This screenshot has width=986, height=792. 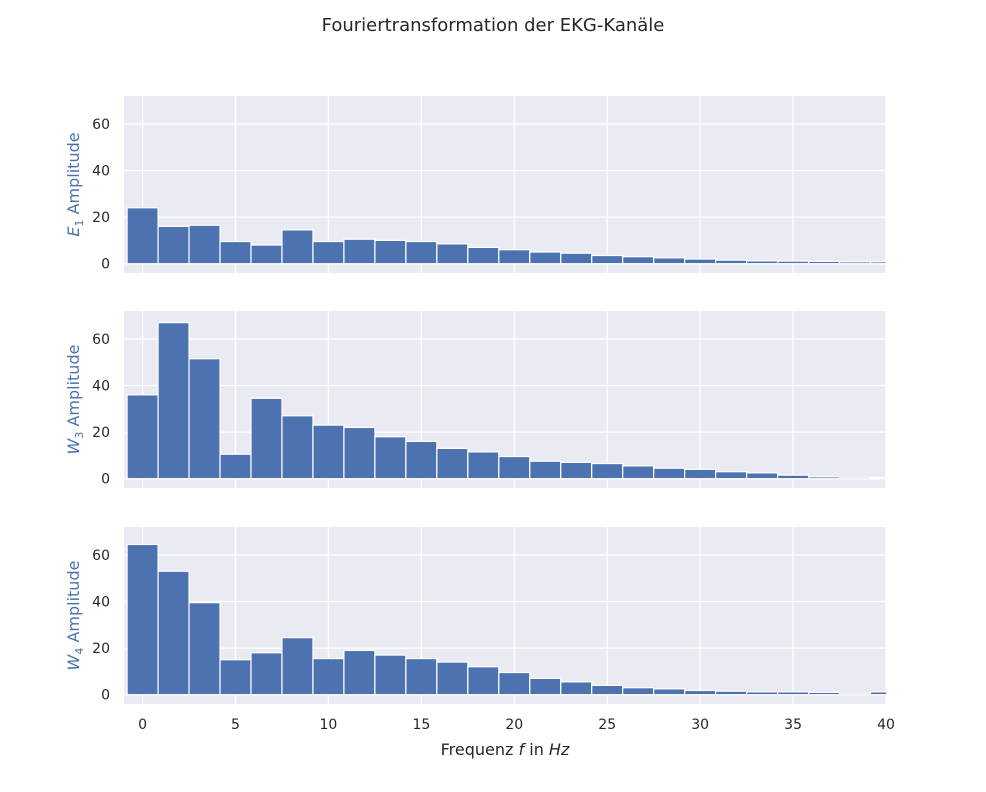 I want to click on x-tick-label: 20, so click(x=514, y=725).